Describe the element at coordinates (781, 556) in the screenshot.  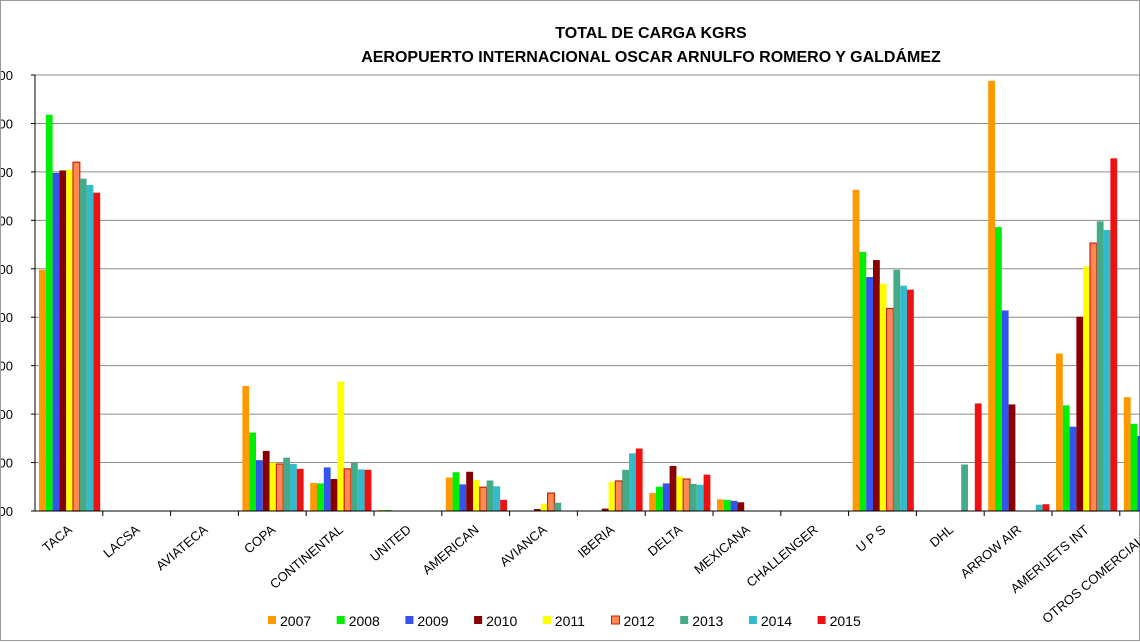
I see `x-tick-label: CHALLENGER` at that location.